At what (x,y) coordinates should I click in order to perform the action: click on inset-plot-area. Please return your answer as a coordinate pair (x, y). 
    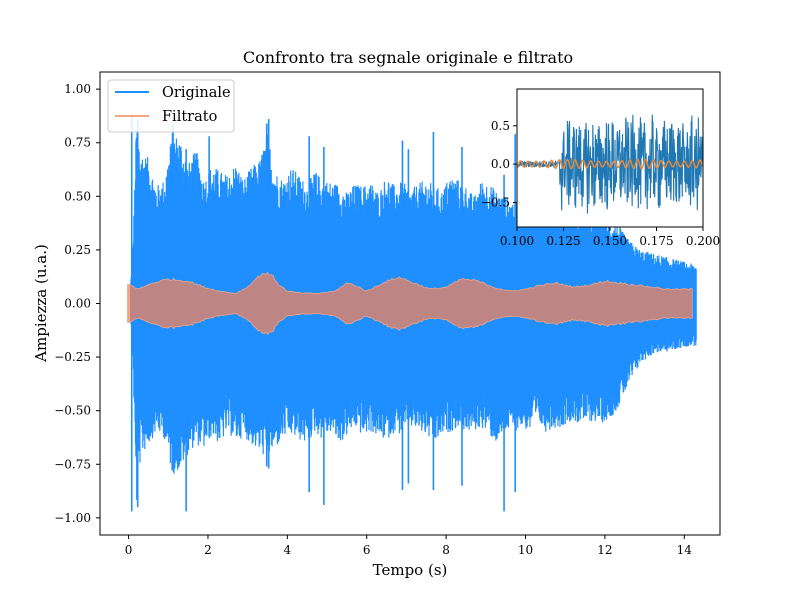
    Looking at the image, I should click on (610, 164).